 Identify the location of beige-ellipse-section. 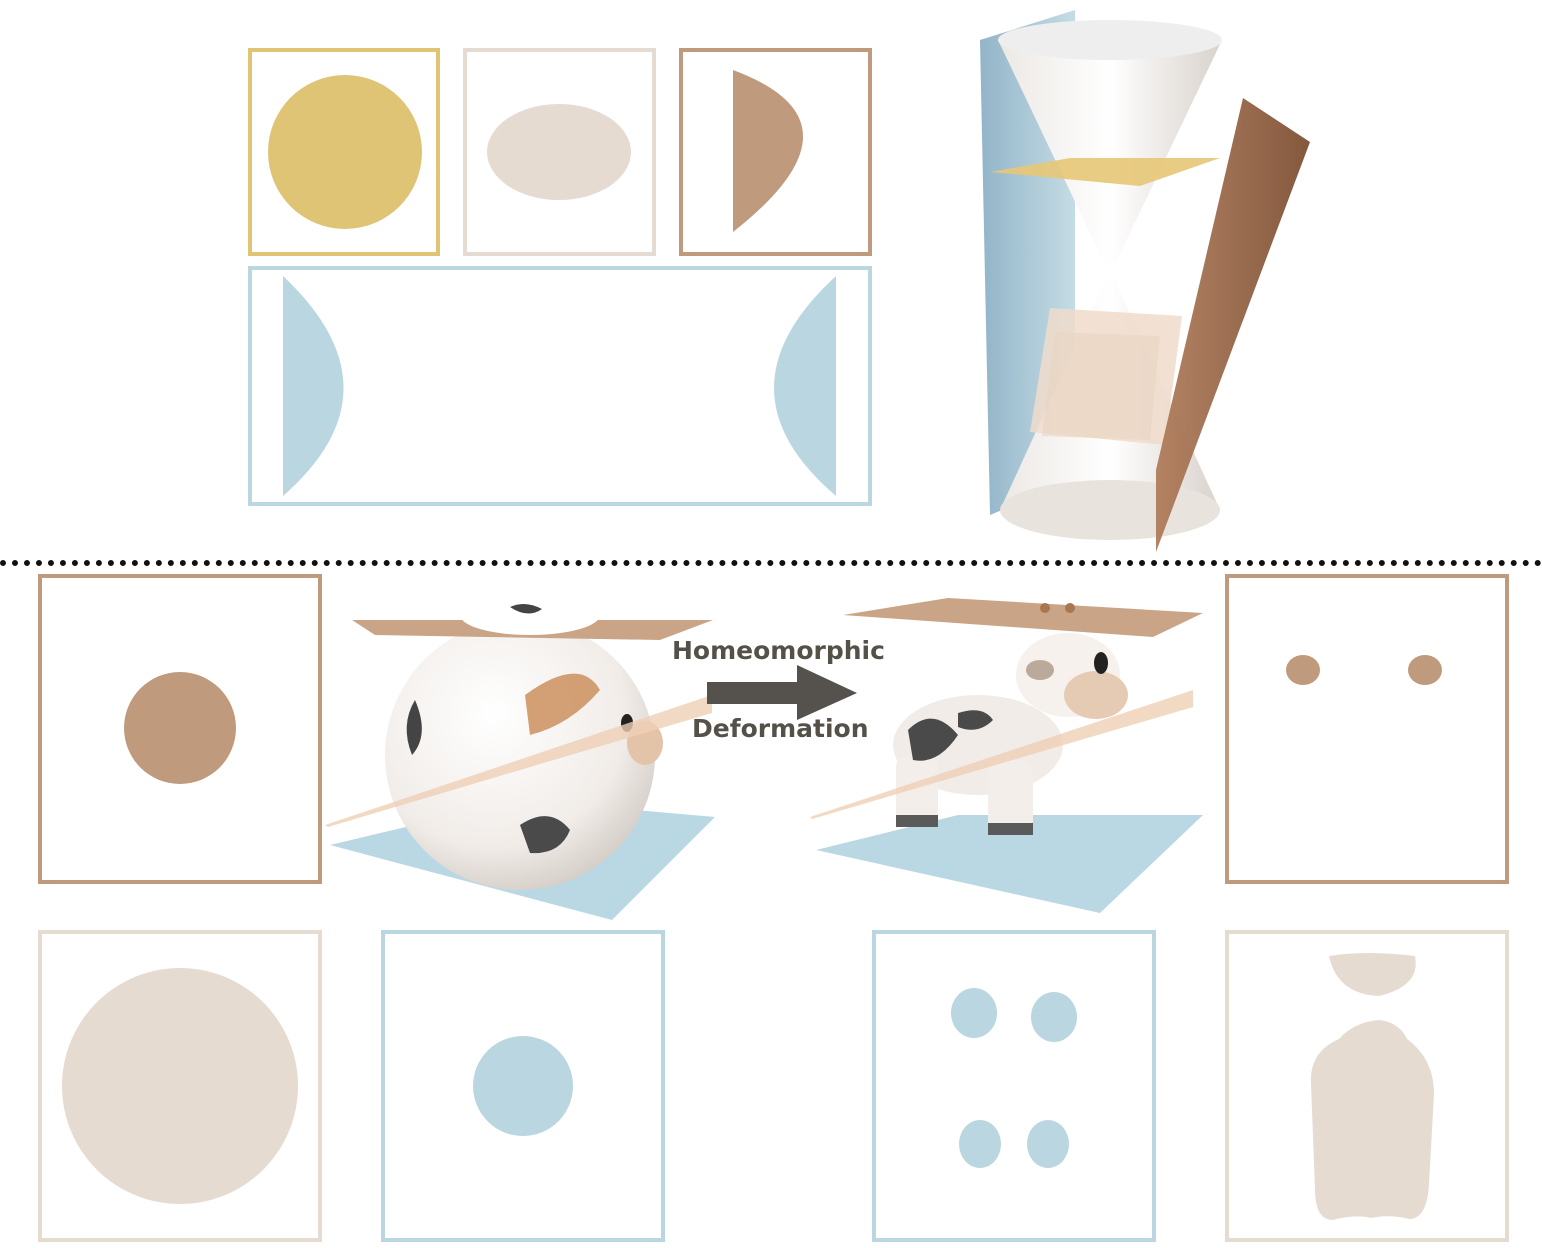
(559, 152).